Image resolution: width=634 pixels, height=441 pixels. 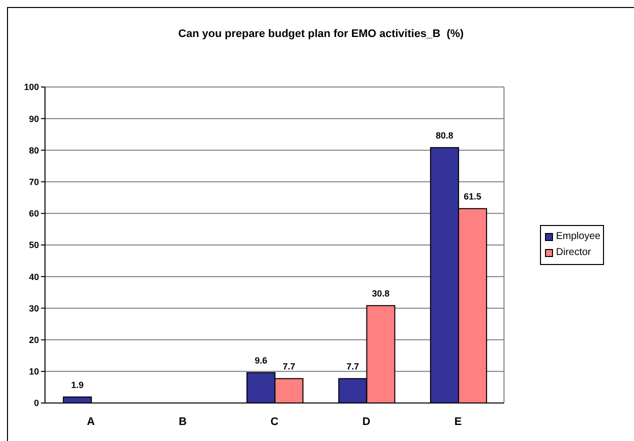 I want to click on x-tick-label: B, so click(x=182, y=422).